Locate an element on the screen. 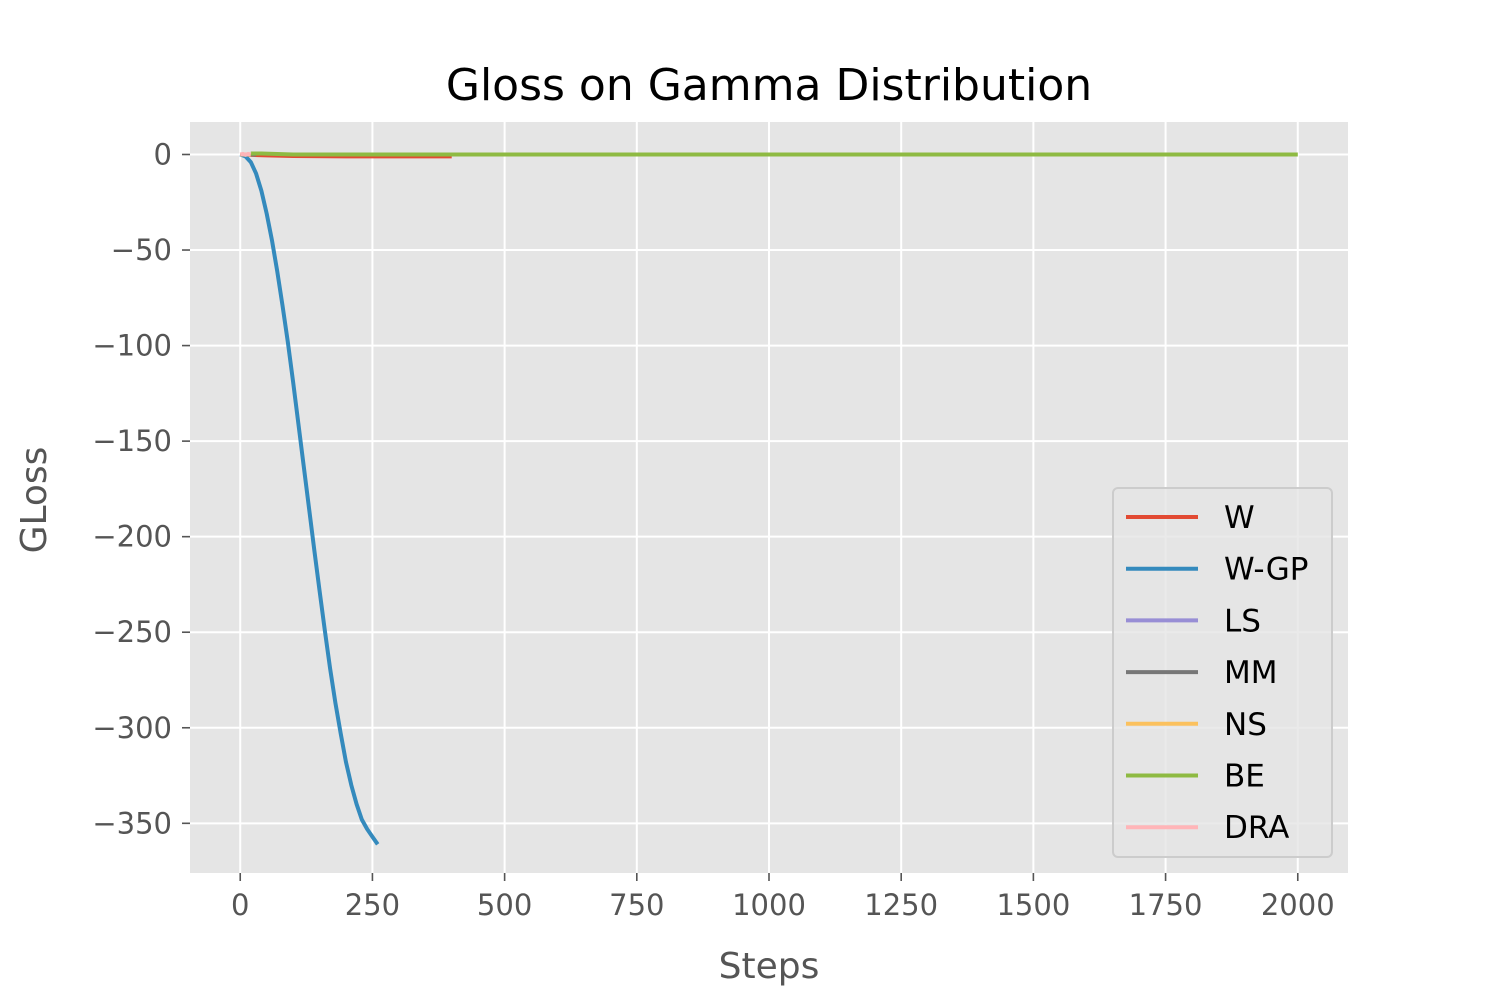  y-tick-label: −300 is located at coordinates (132, 728).